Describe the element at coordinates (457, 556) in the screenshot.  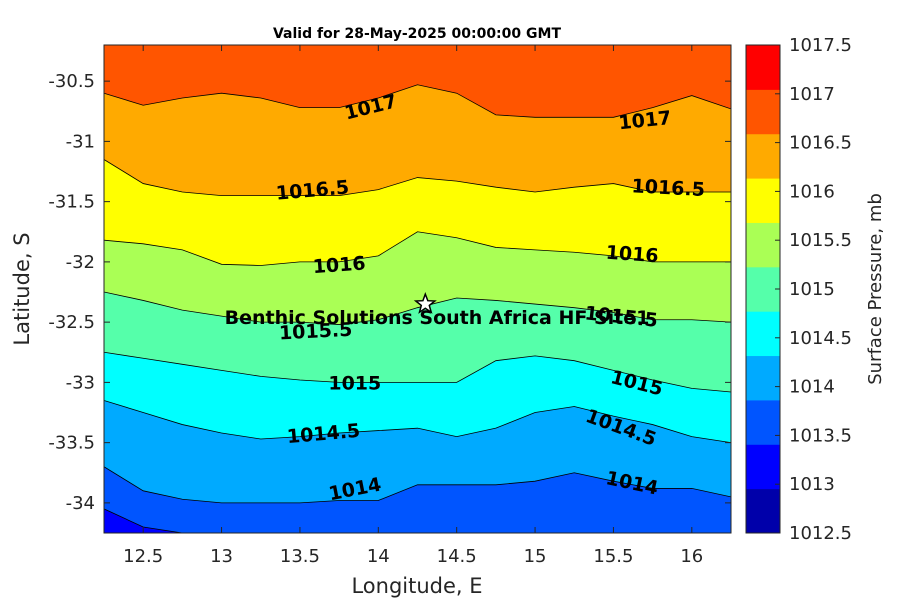
I see `x-tick-label: 14.5` at that location.